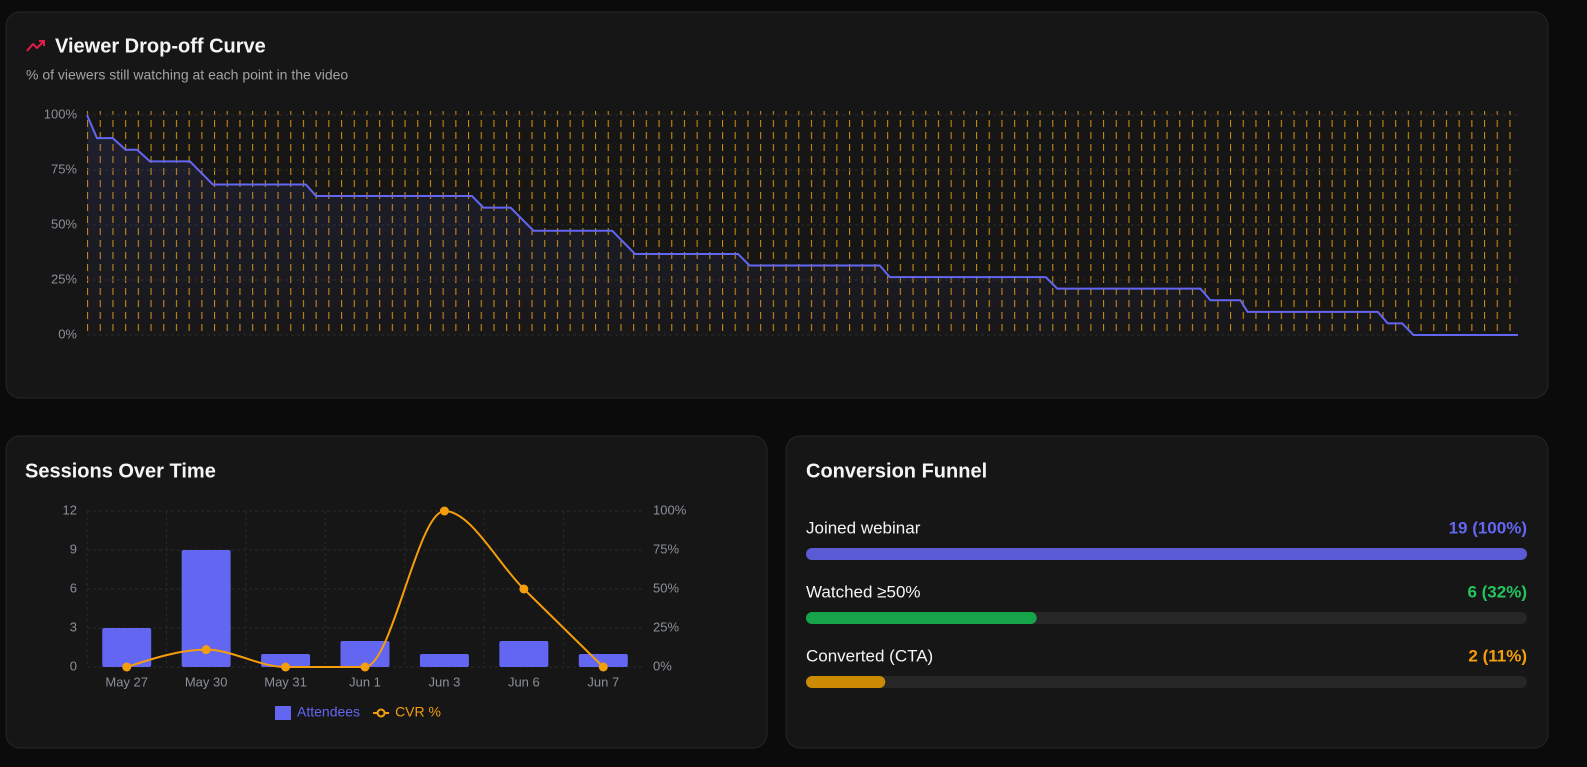 This screenshot has width=1587, height=767. What do you see at coordinates (67, 333) in the screenshot?
I see `y-tick-label: 0%` at bounding box center [67, 333].